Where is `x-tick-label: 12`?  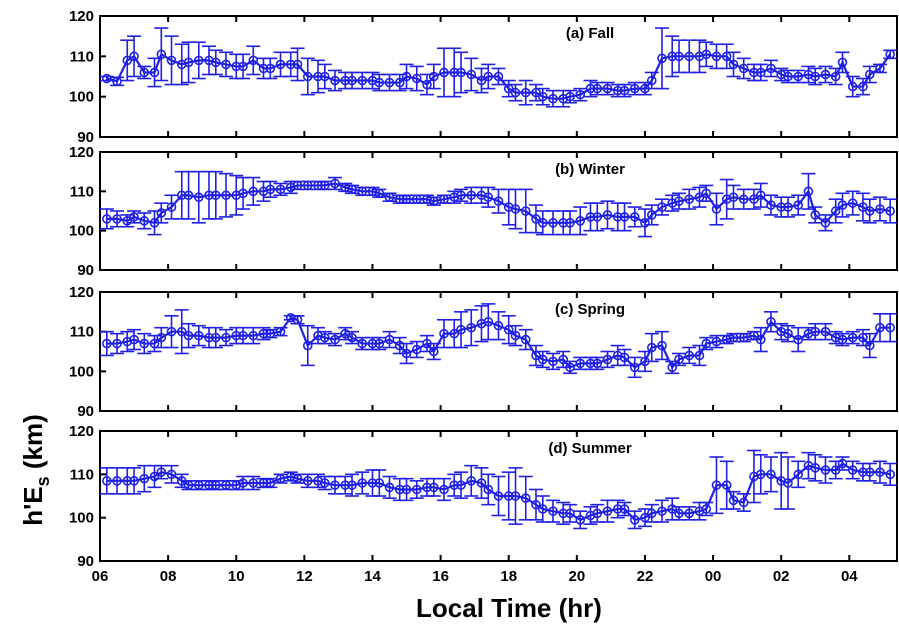 x-tick-label: 12 is located at coordinates (304, 576).